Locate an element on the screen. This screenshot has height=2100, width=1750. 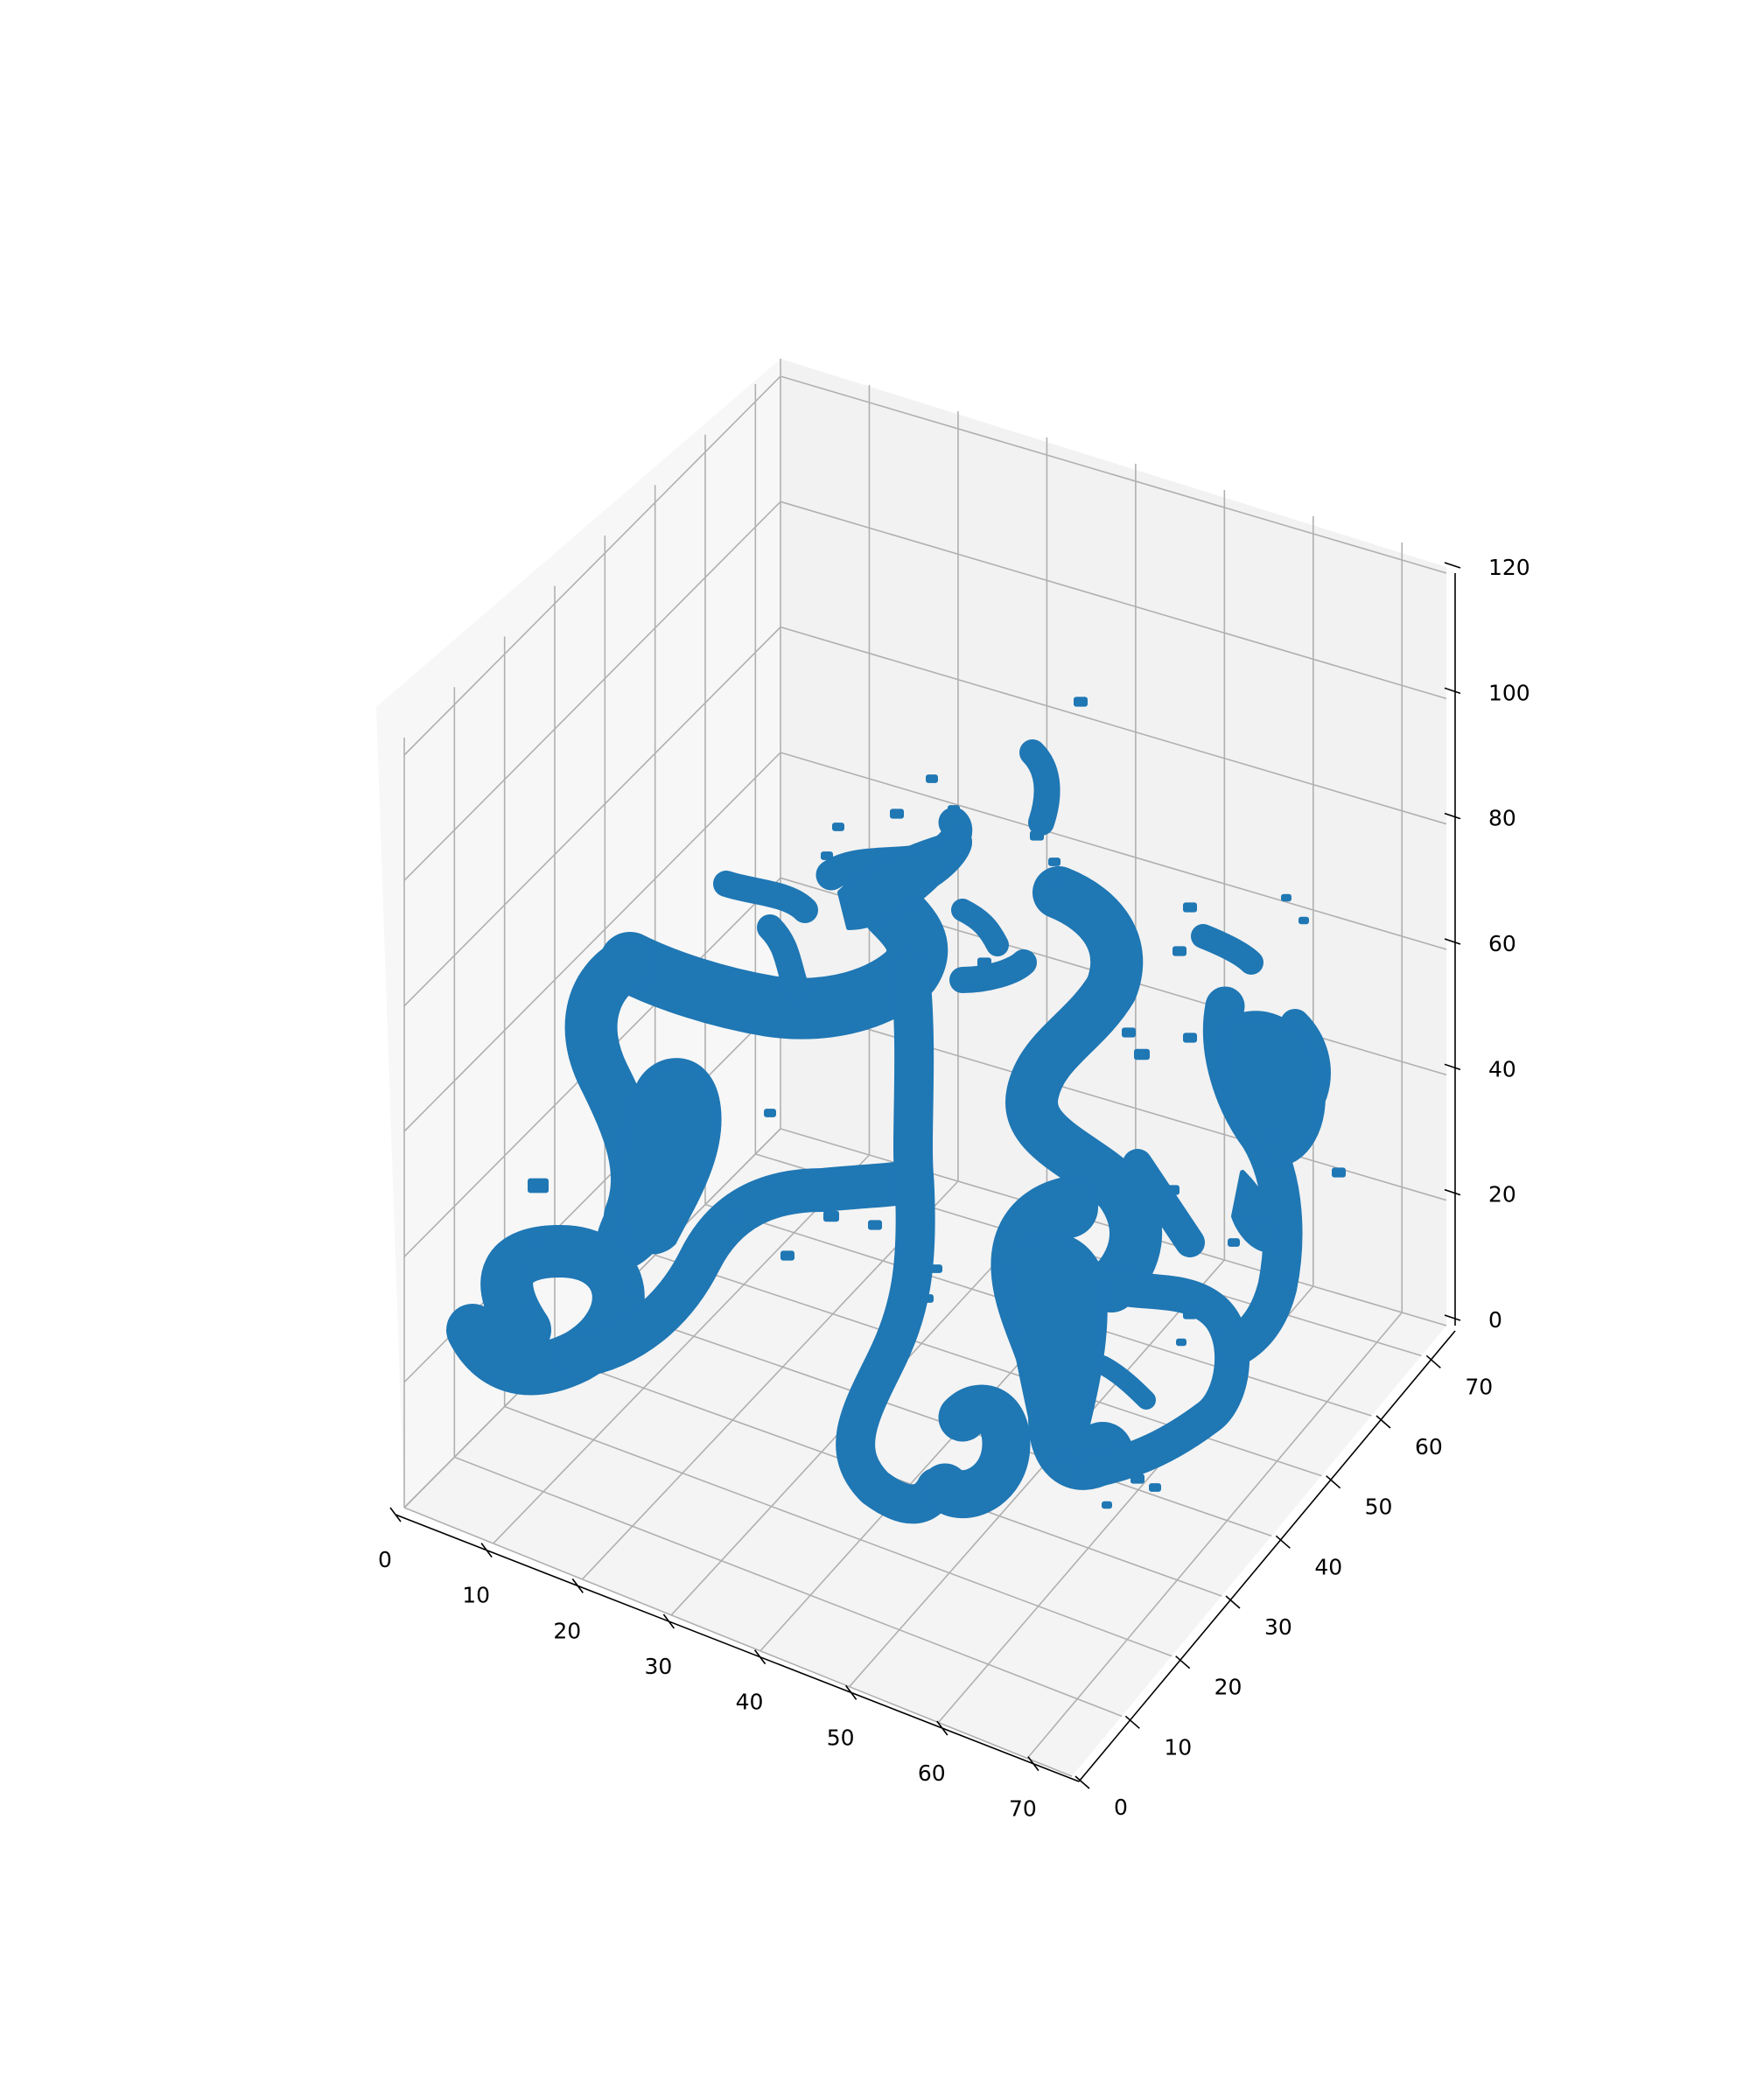
x-tick-label: 10 is located at coordinates (476, 1595).